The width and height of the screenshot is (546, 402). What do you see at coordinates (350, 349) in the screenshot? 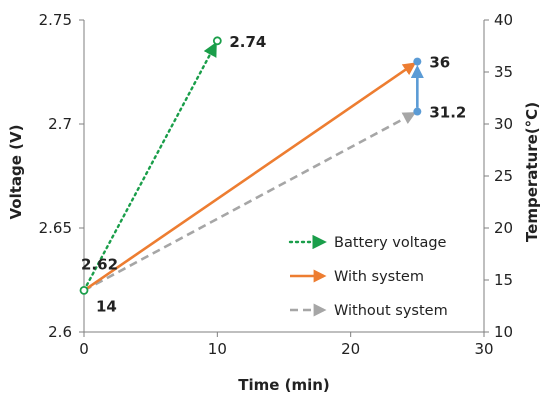
I see `x-tick-label: 20` at bounding box center [350, 349].